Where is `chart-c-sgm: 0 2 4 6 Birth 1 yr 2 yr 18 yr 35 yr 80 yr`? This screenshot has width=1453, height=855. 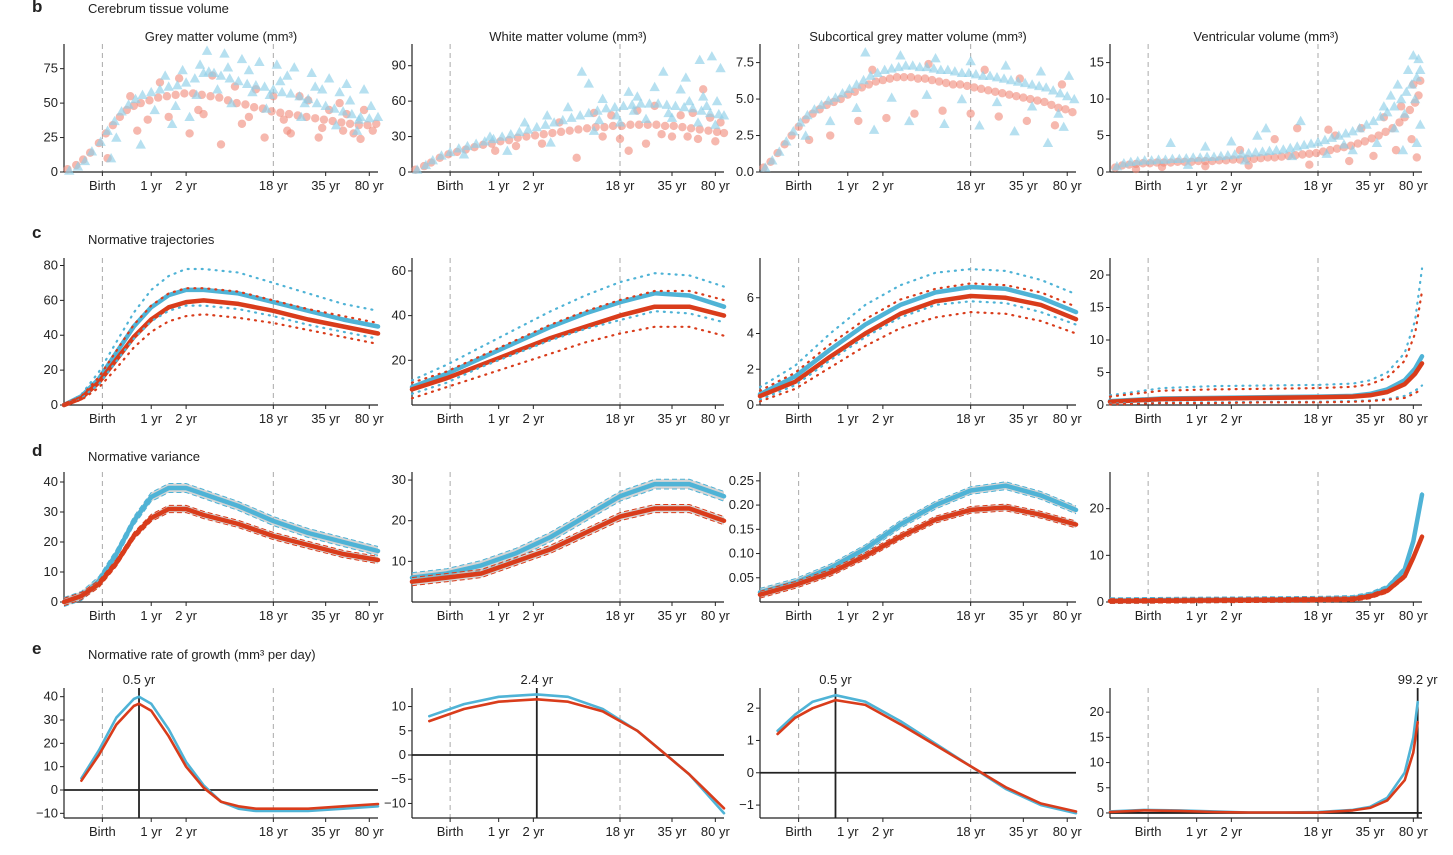
chart-c-sgm: 0 2 4 6 Birth 1 yr 2 yr 18 yr 35 yr 80 yr is located at coordinates (914, 342).